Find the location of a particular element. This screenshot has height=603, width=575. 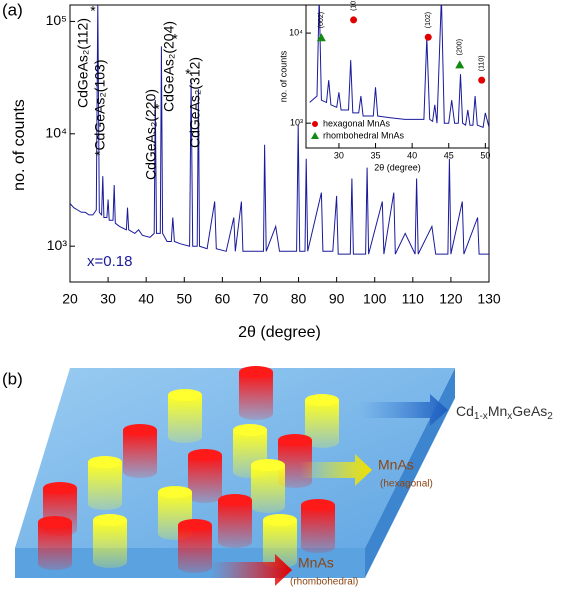

panel-label: (b) is located at coordinates (12, 378).